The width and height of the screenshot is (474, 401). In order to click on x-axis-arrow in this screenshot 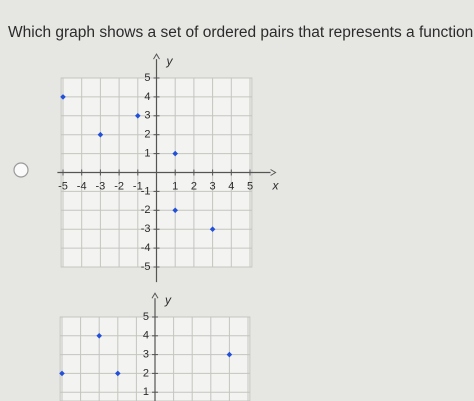, I will do `click(273, 172)`.